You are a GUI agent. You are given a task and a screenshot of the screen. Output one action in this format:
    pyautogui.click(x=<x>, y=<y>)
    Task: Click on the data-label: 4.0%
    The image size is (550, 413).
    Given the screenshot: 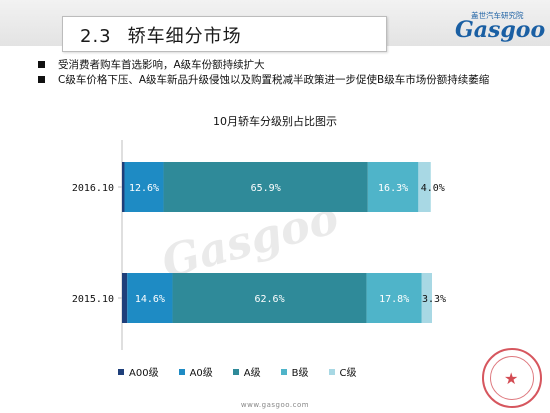 What is the action you would take?
    pyautogui.click(x=433, y=188)
    